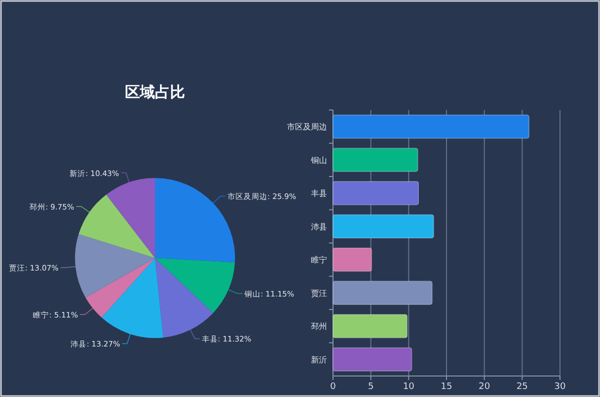 The height and width of the screenshot is (397, 600). What do you see at coordinates (371, 387) in the screenshot?
I see `x-tick-label: 5` at bounding box center [371, 387].